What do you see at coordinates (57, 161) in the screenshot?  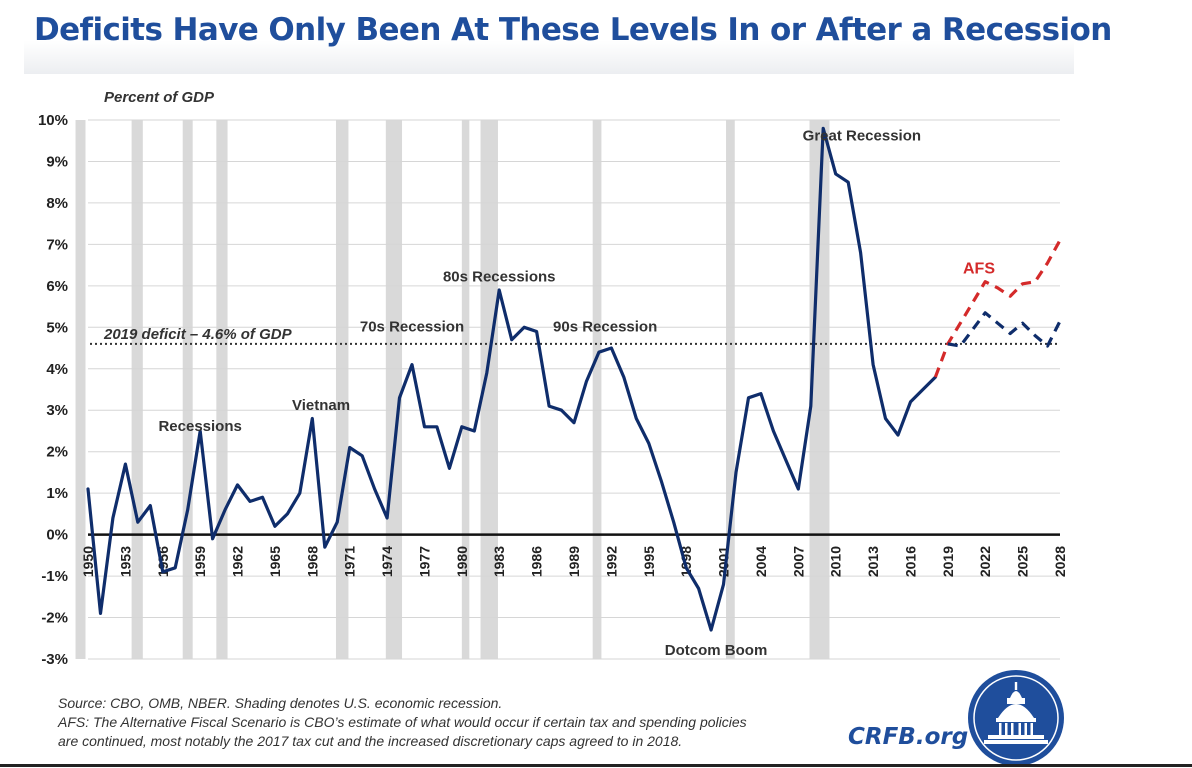 I see `y-tick-label: 9%` at bounding box center [57, 161].